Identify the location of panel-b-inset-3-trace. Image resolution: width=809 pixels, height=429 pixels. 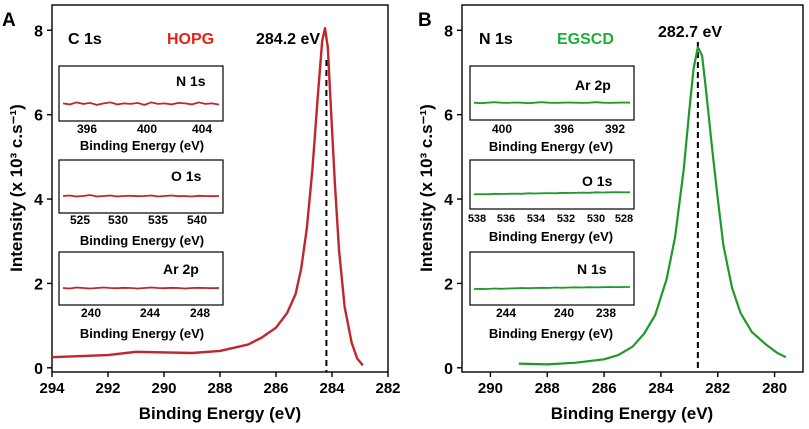
(551, 288).